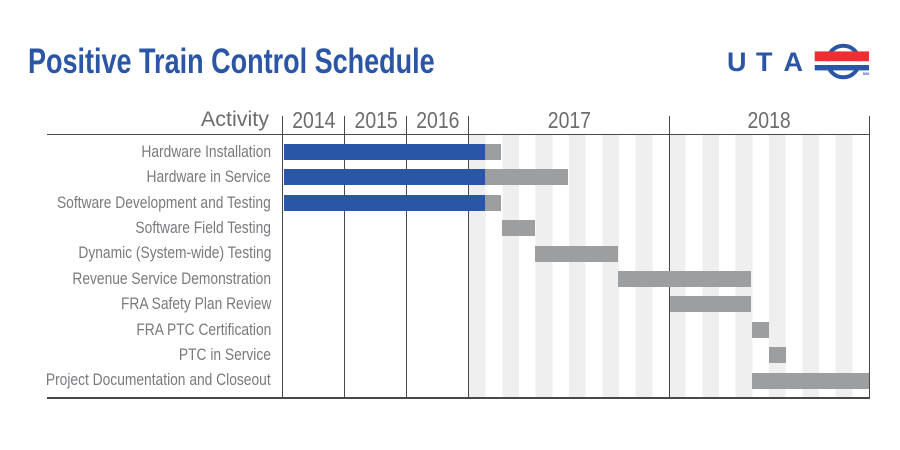  I want to click on svg-text: T, so click(764, 62).